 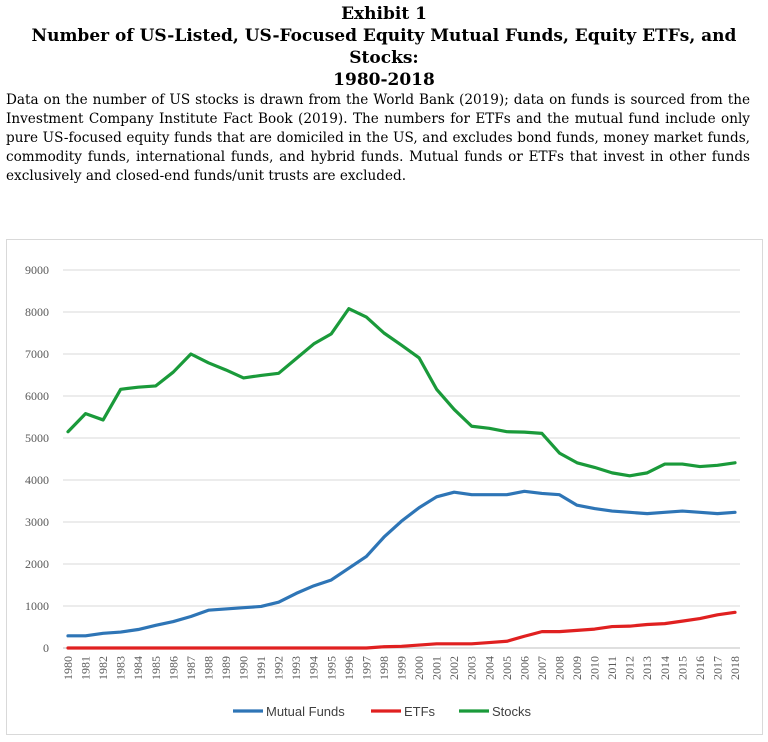 What do you see at coordinates (296, 668) in the screenshot?
I see `x-tick-label: 1993` at bounding box center [296, 668].